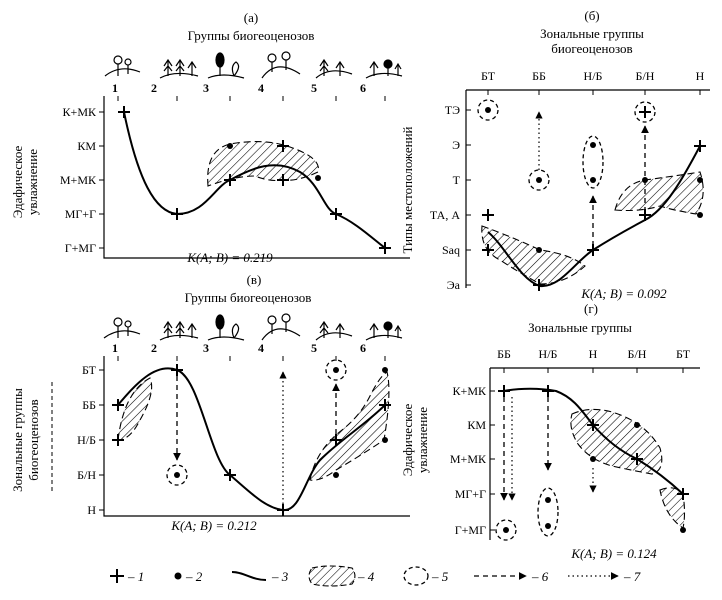 This screenshot has width=722, height=600. I want to click on panel-g-points, so click(593, 442).